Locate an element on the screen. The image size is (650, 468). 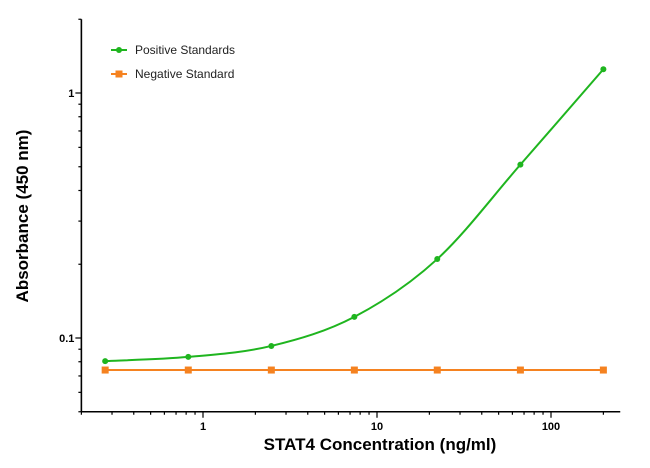
legend: Positive Standards Negative Standard is located at coordinates (173, 62).